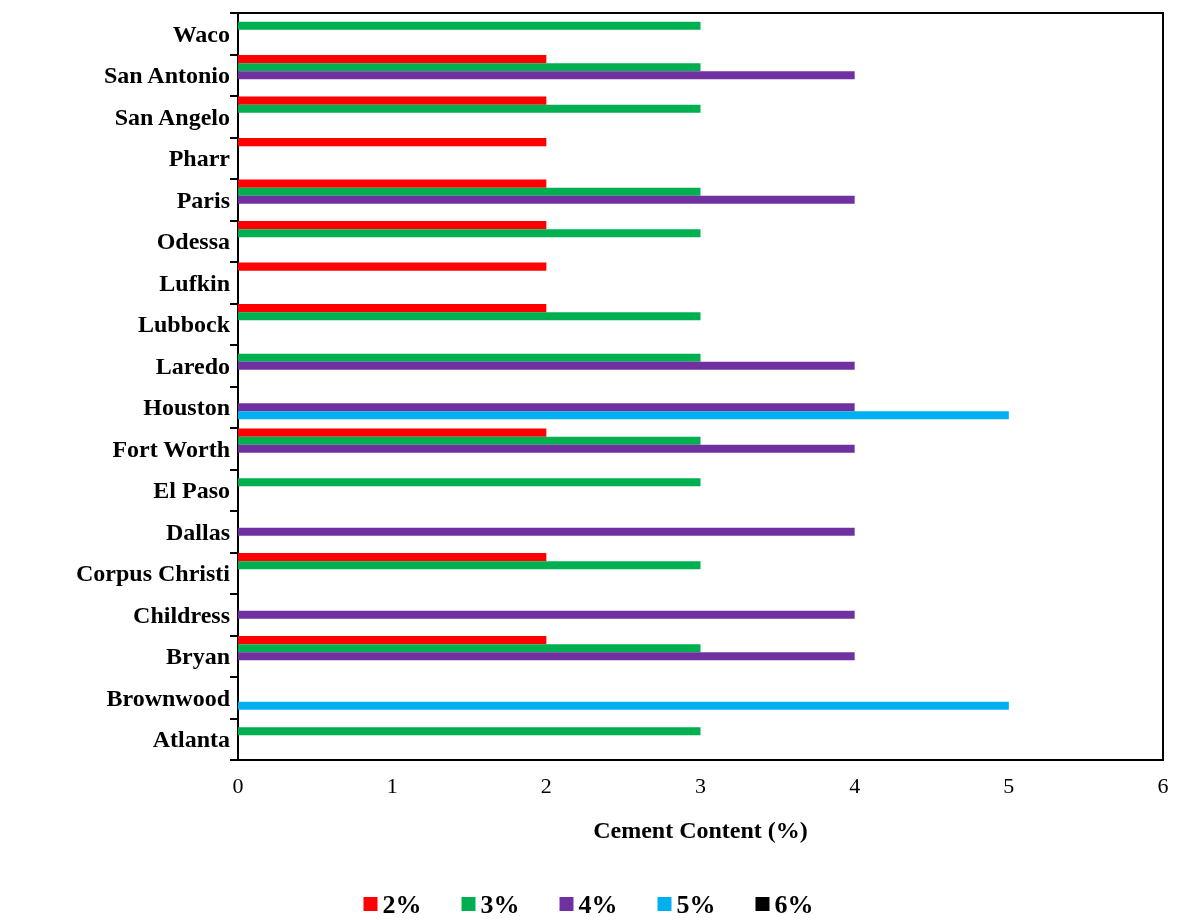  Describe the element at coordinates (546, 785) in the screenshot. I see `x-tick-label: 2` at that location.